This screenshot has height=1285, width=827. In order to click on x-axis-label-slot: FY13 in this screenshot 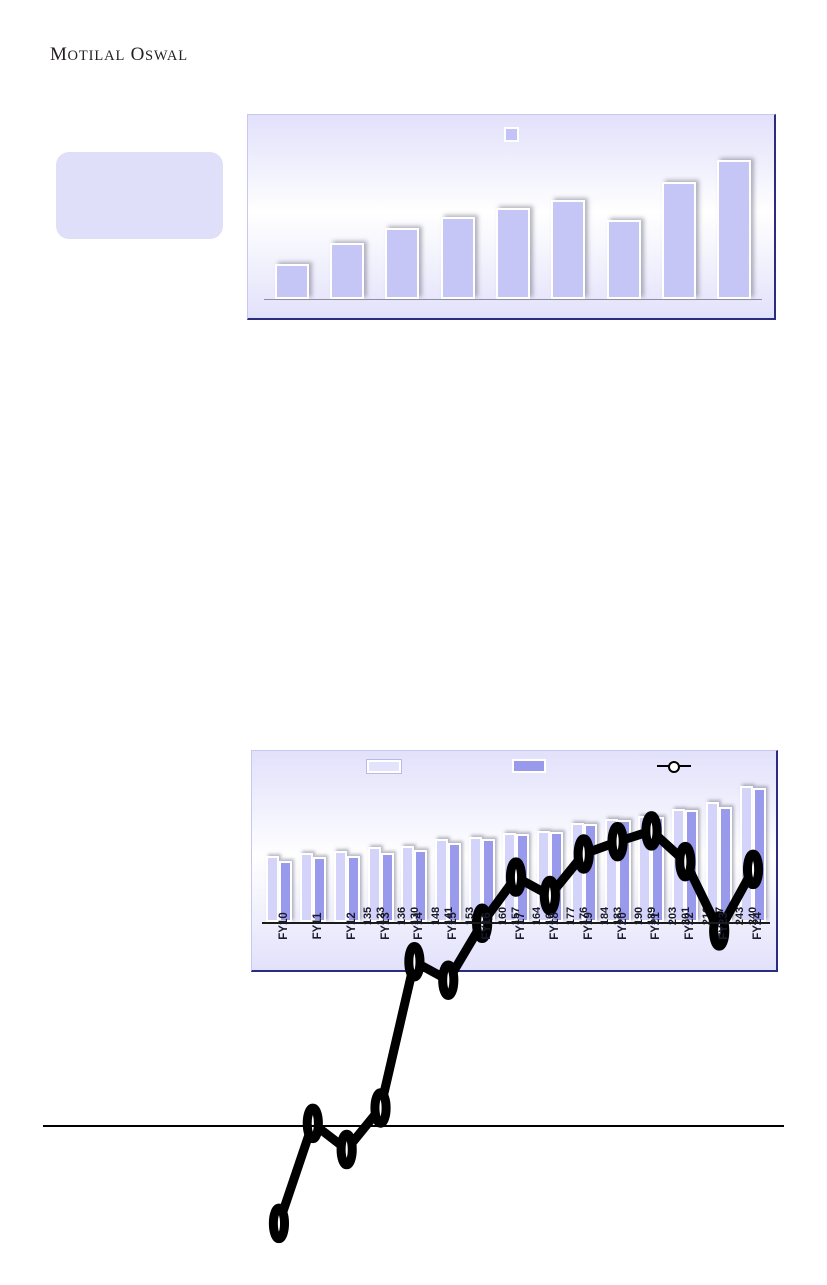, I will do `click(381, 940)`.